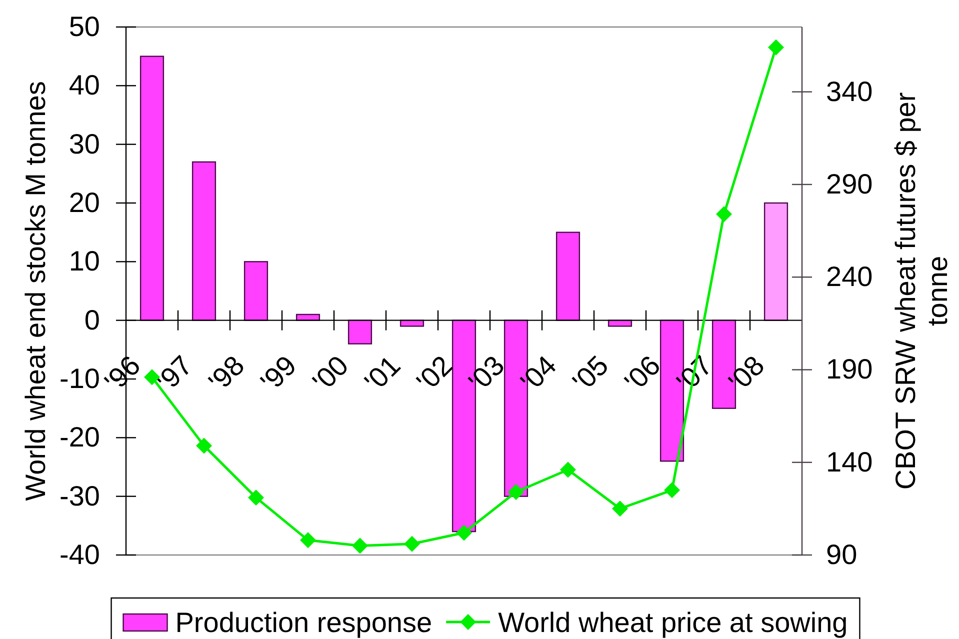  Describe the element at coordinates (226, 374) in the screenshot. I see `x-tick-label: '98` at that location.